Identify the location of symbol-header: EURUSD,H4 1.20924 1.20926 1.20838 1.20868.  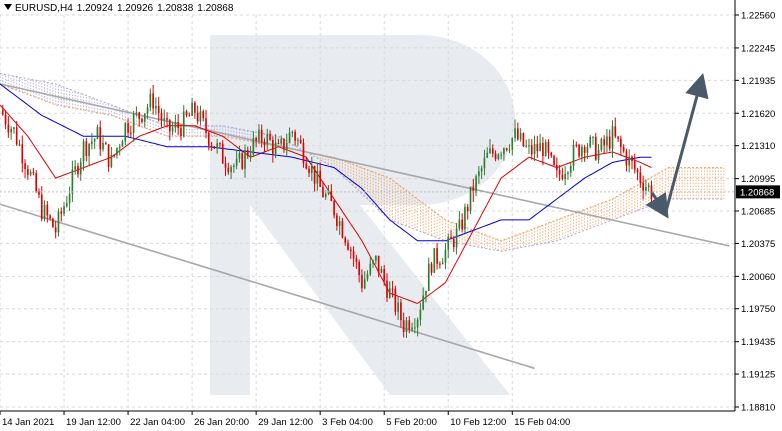
(118, 8).